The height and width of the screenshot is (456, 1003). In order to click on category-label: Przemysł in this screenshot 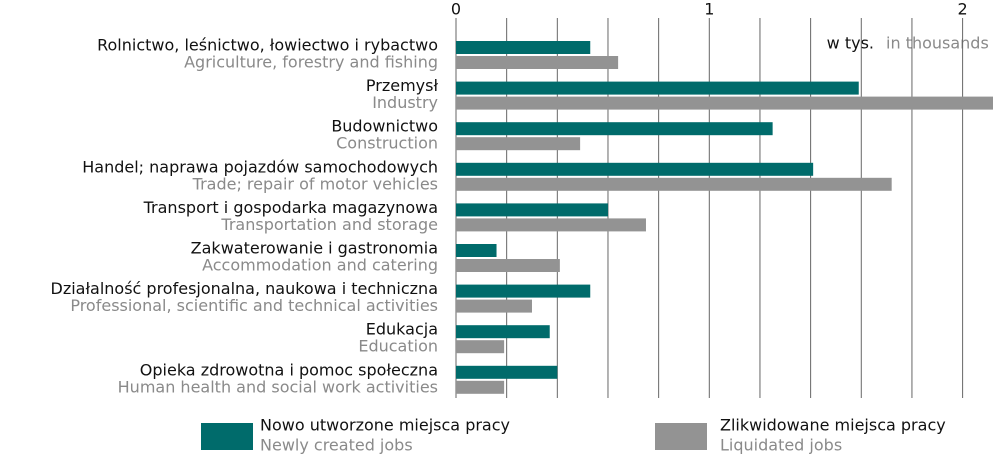, I will do `click(402, 85)`.